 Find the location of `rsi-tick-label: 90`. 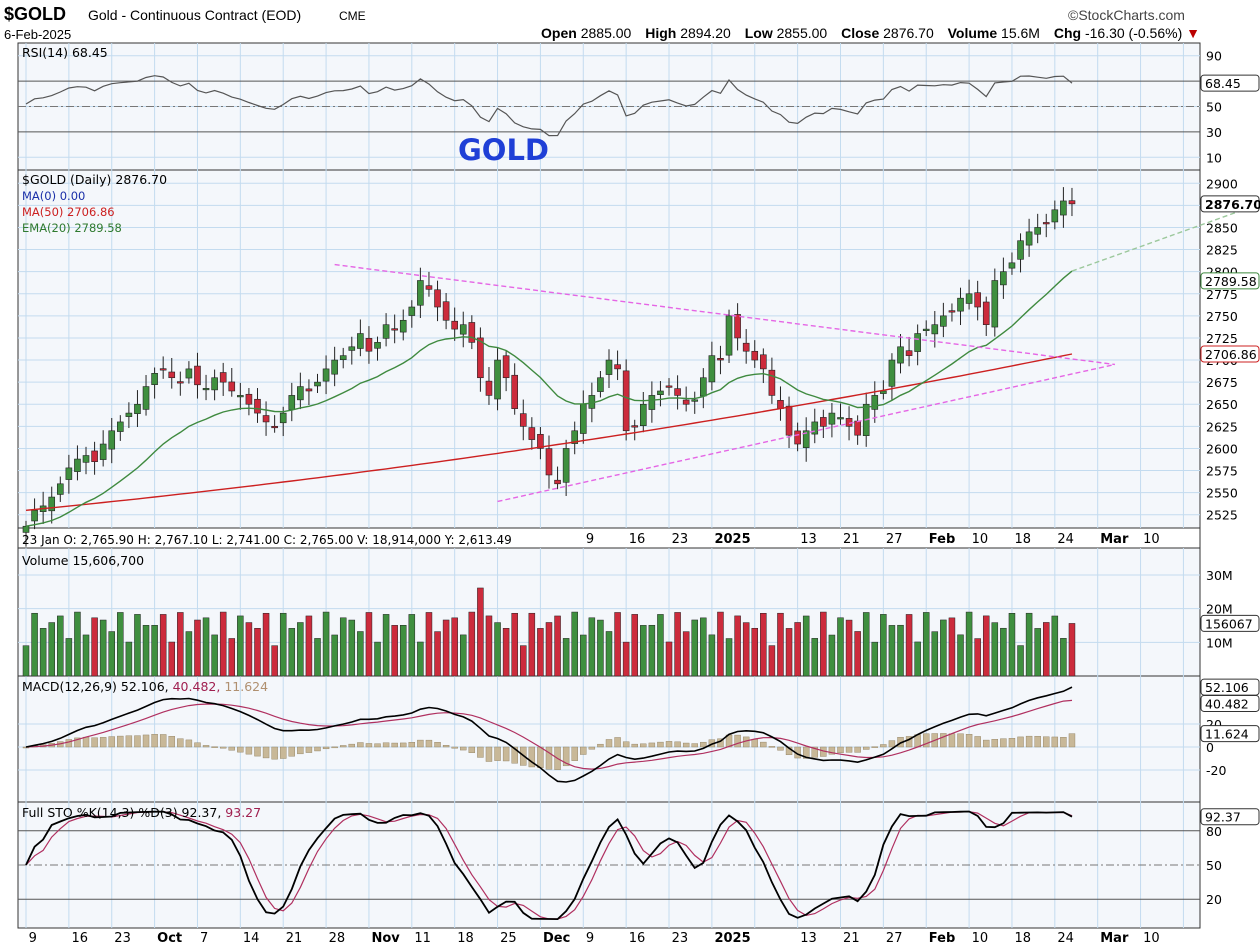

rsi-tick-label: 90 is located at coordinates (1214, 56).